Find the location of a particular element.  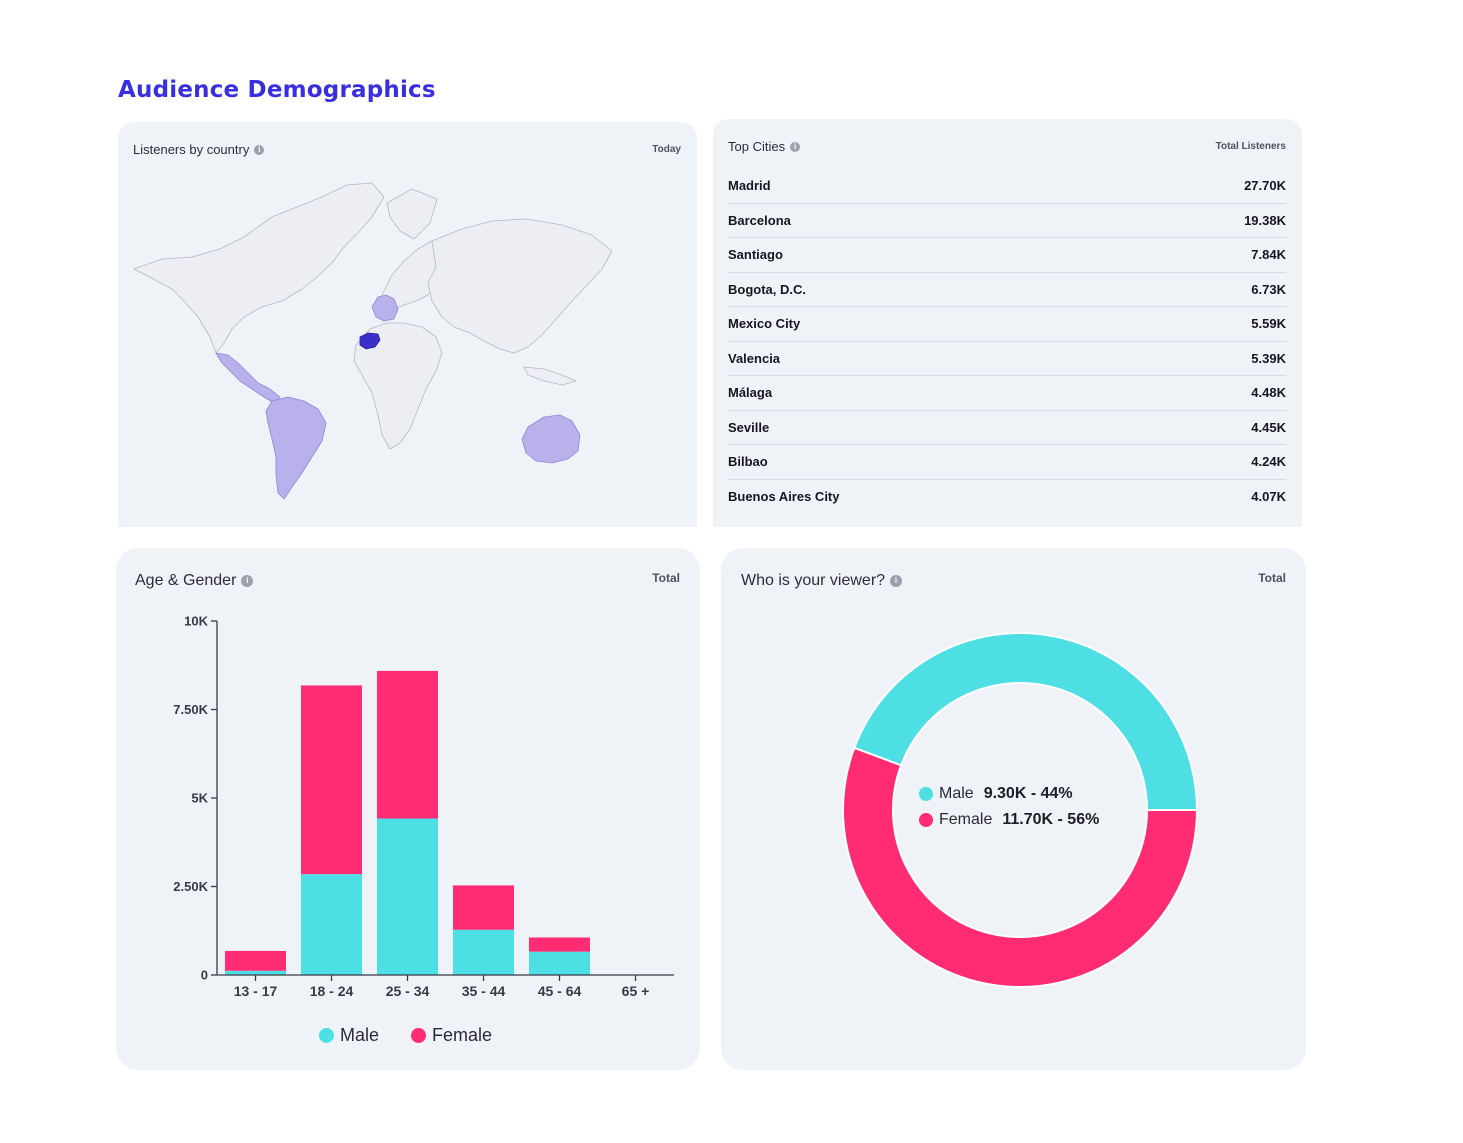

donut-female-label: Female is located at coordinates (966, 819).